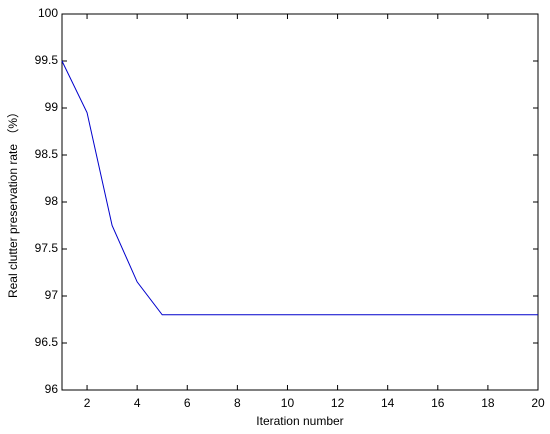  I want to click on x-tick-label: 4, so click(137, 403).